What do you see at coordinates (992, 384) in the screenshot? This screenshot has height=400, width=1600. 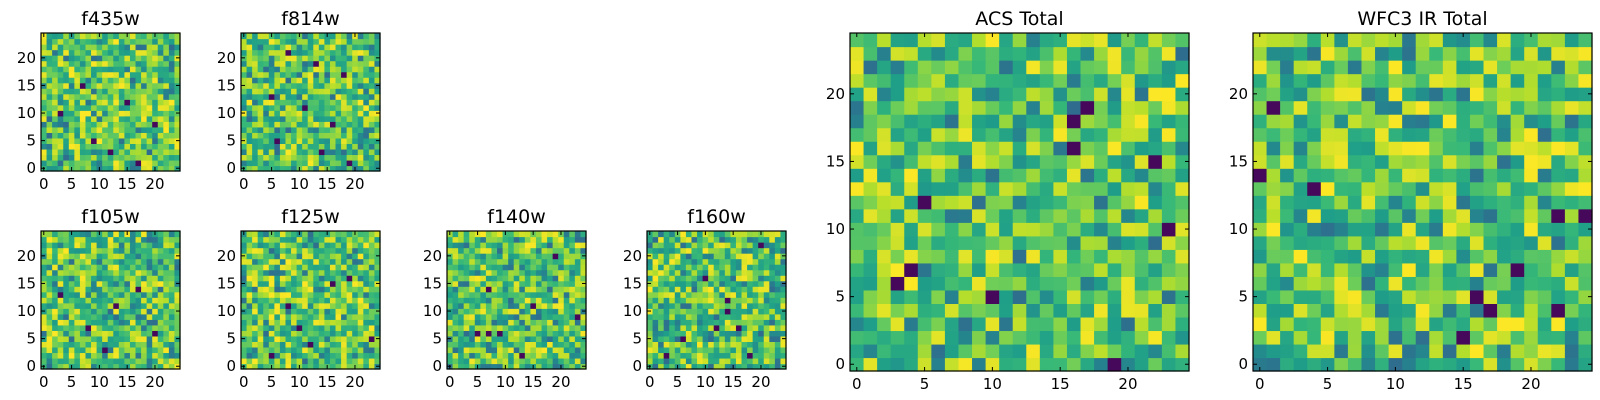 I see `x-tick-label: 10` at bounding box center [992, 384].